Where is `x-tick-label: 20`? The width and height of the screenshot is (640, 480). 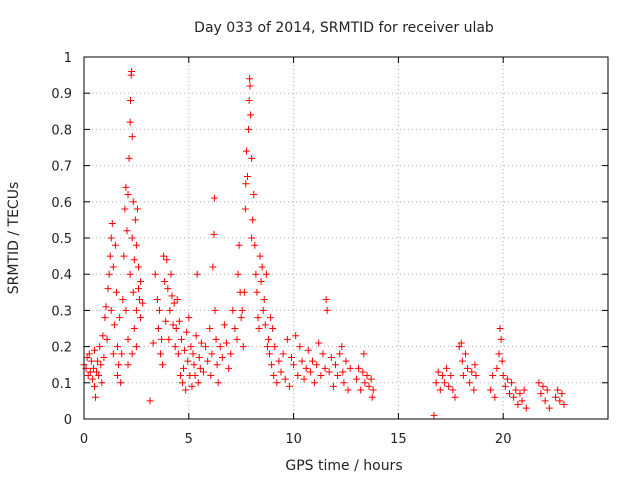 x-tick-label: 20 is located at coordinates (503, 439).